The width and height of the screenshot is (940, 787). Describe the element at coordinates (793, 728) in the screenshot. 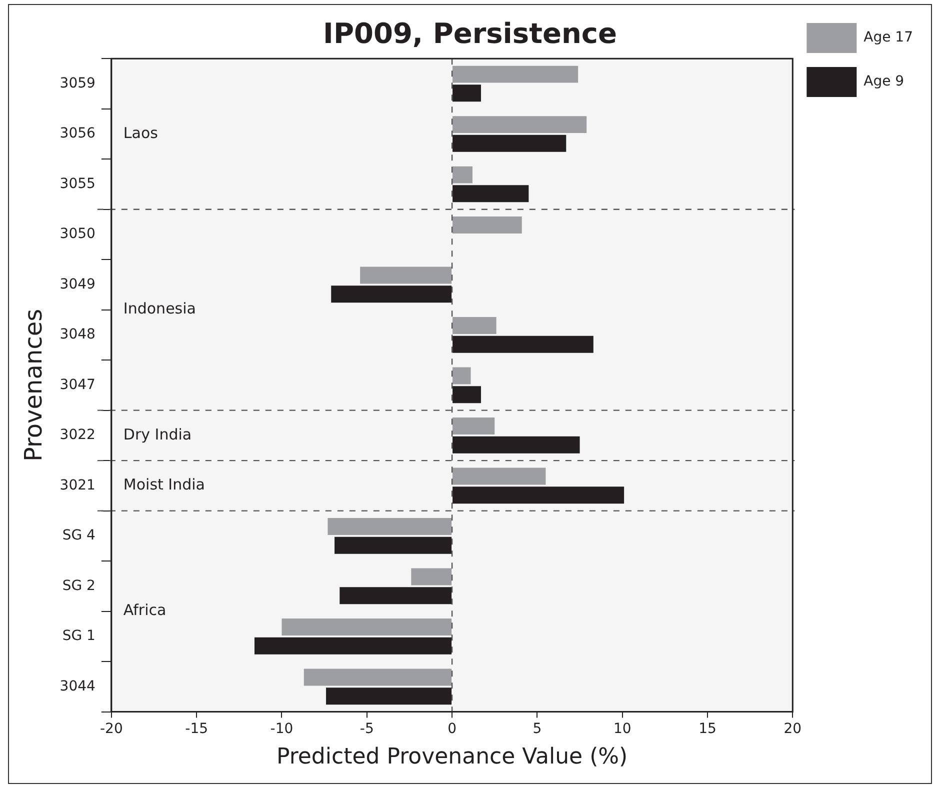

I see `x-tick-label: 20` at that location.